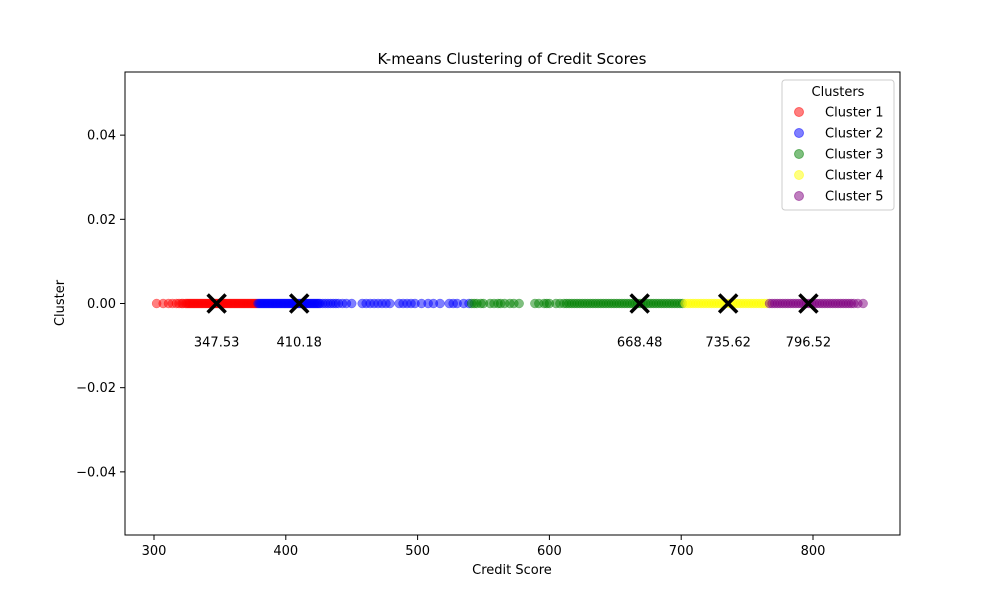 This screenshot has height=600, width=1000. Describe the element at coordinates (512, 59) in the screenshot. I see `chart-title: K-means Clustering of Credit Scores` at that location.